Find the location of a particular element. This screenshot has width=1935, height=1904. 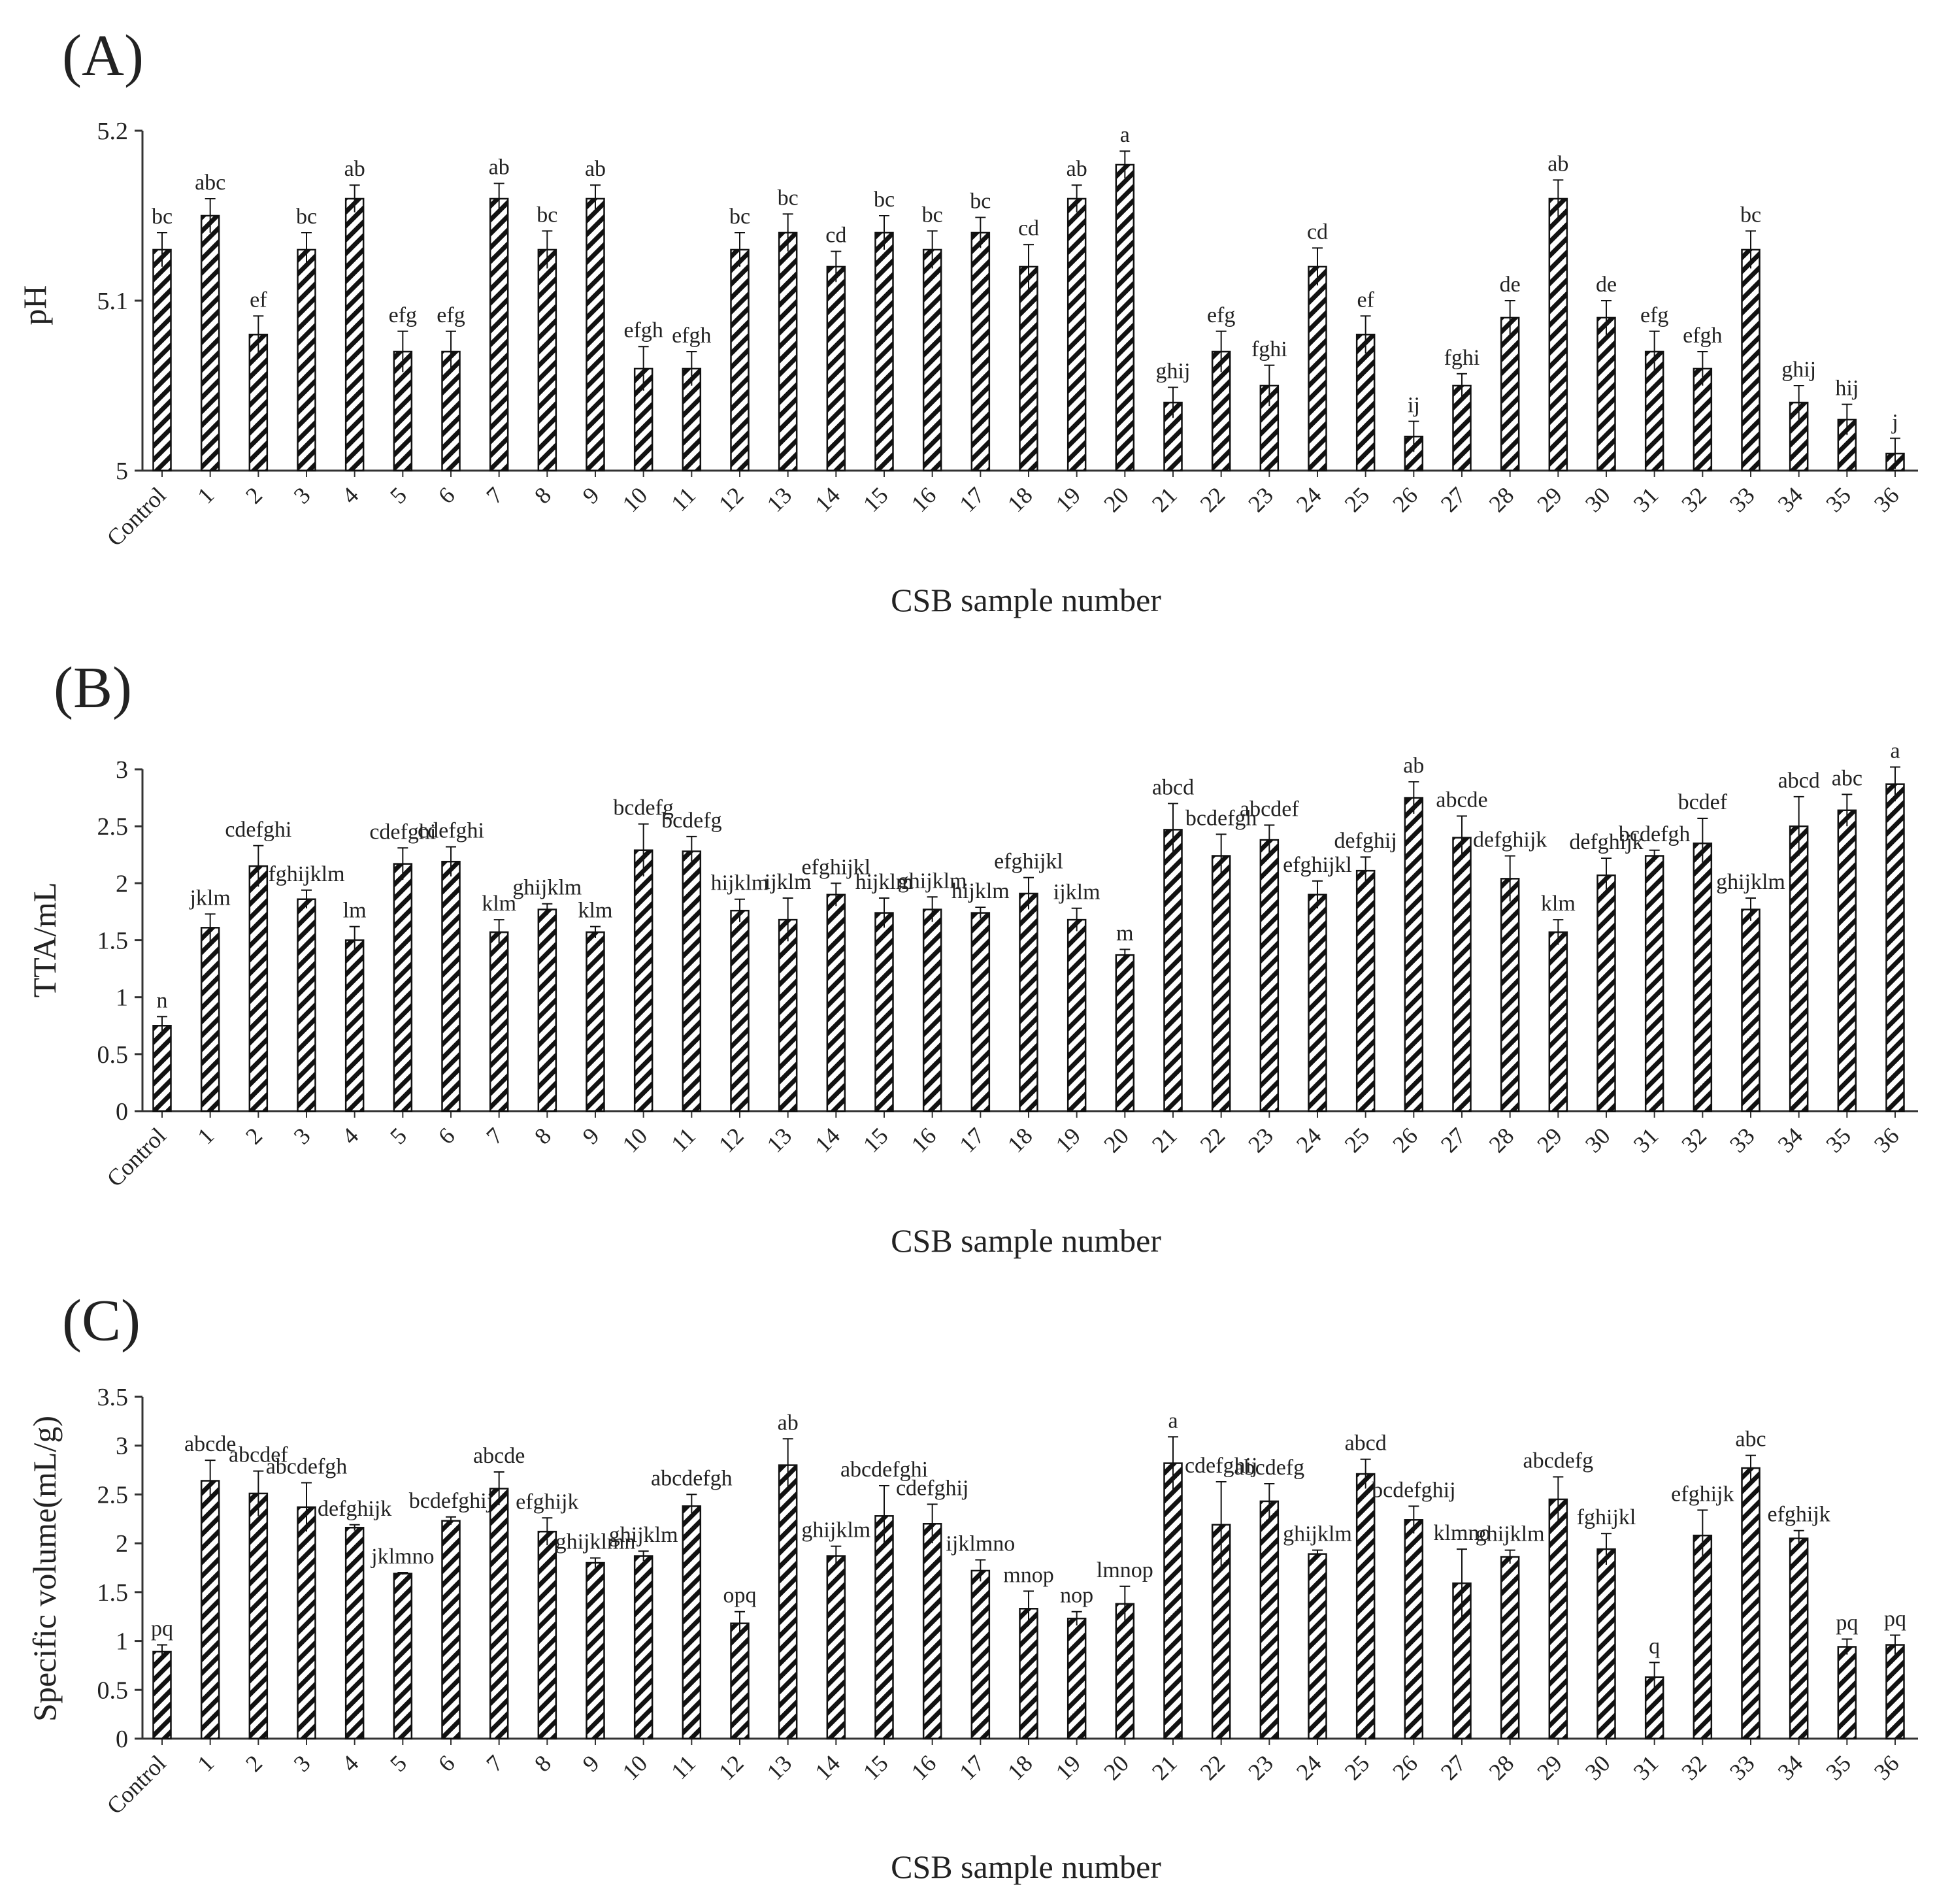

panel-b-x-tick-label: 15 is located at coordinates (875, 1140).